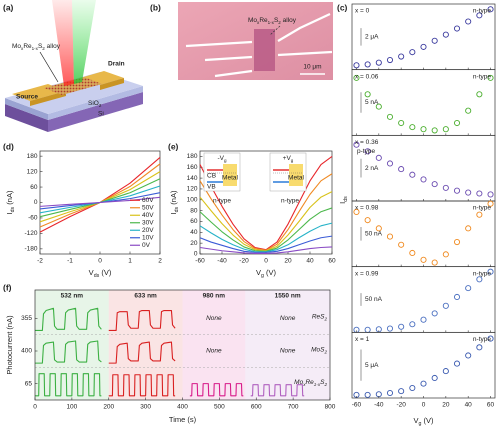  Describe the element at coordinates (26, 318) in the screenshot. I see `row-level-label: 355` at that location.